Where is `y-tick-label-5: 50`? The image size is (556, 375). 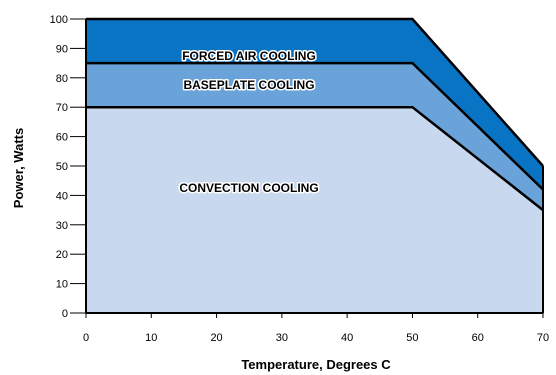 y-tick-label-5: 50 is located at coordinates (62, 167).